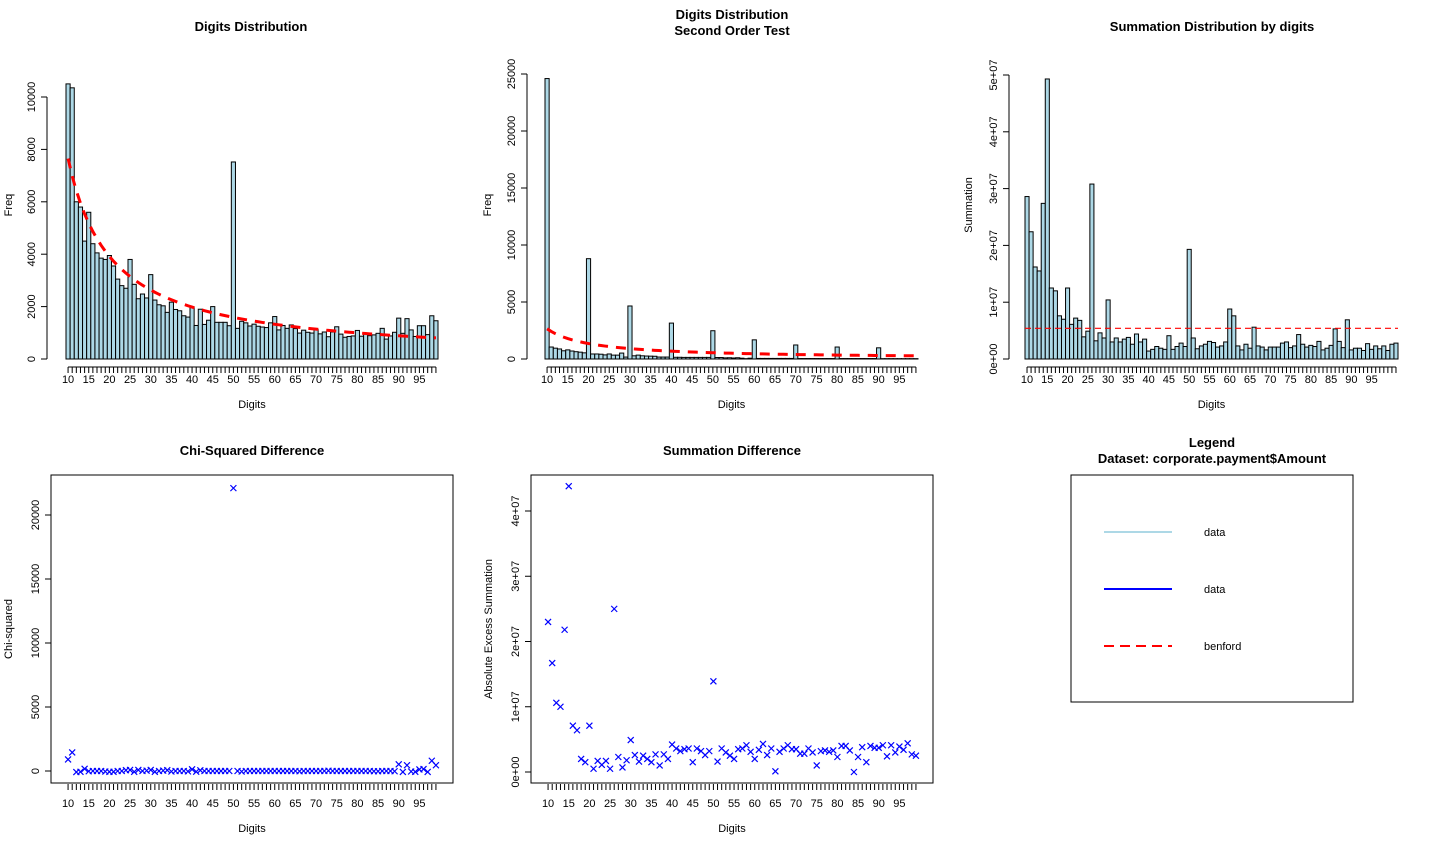 This screenshot has width=1440, height=848. What do you see at coordinates (879, 804) in the screenshot?
I see `x-tick-label: 90` at bounding box center [879, 804].